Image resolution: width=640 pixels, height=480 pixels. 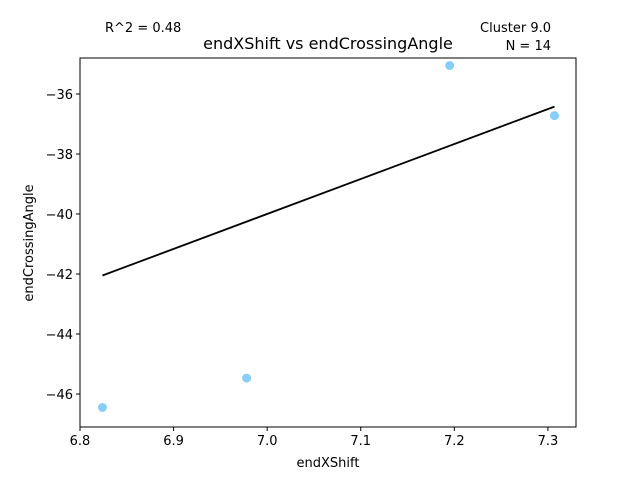 I want to click on x-axis-label: endXShift, so click(x=328, y=463).